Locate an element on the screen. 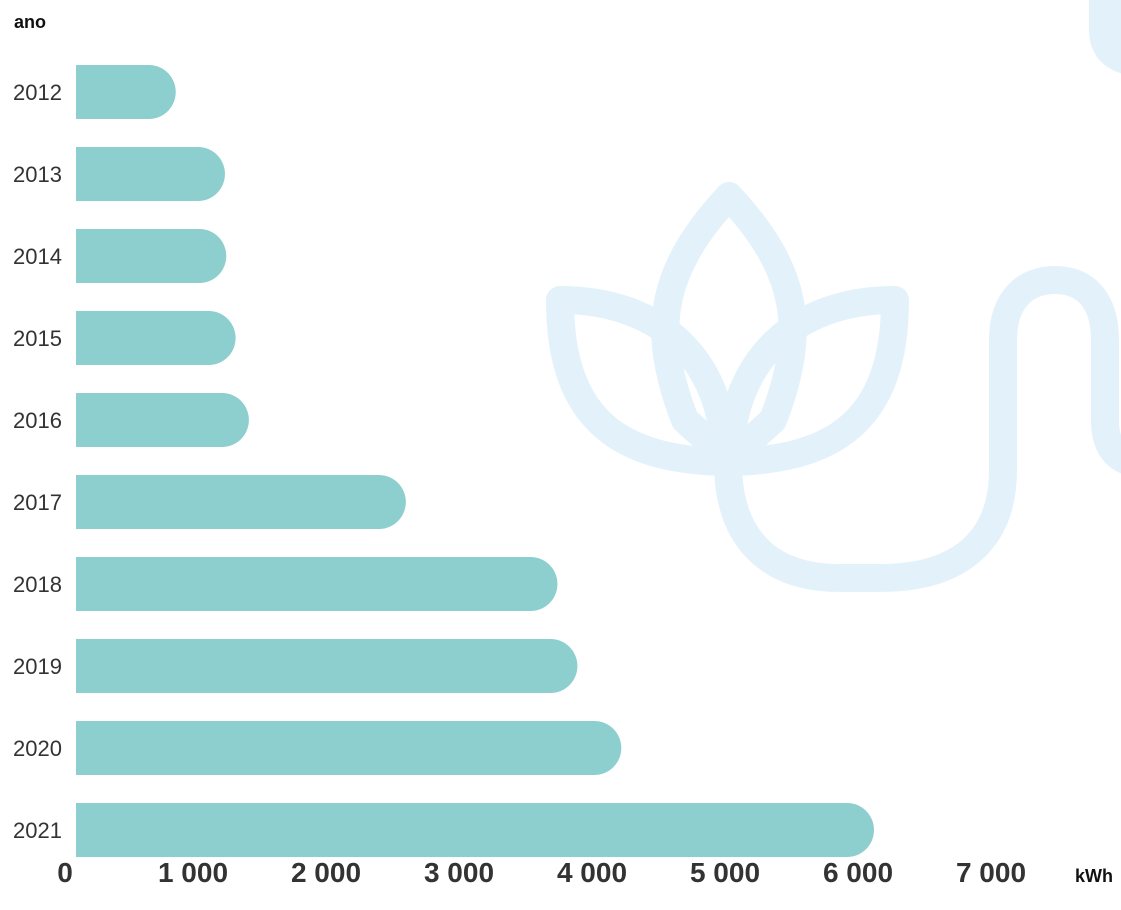 The image size is (1121, 910). y-tick-label: 2020 is located at coordinates (37, 748).